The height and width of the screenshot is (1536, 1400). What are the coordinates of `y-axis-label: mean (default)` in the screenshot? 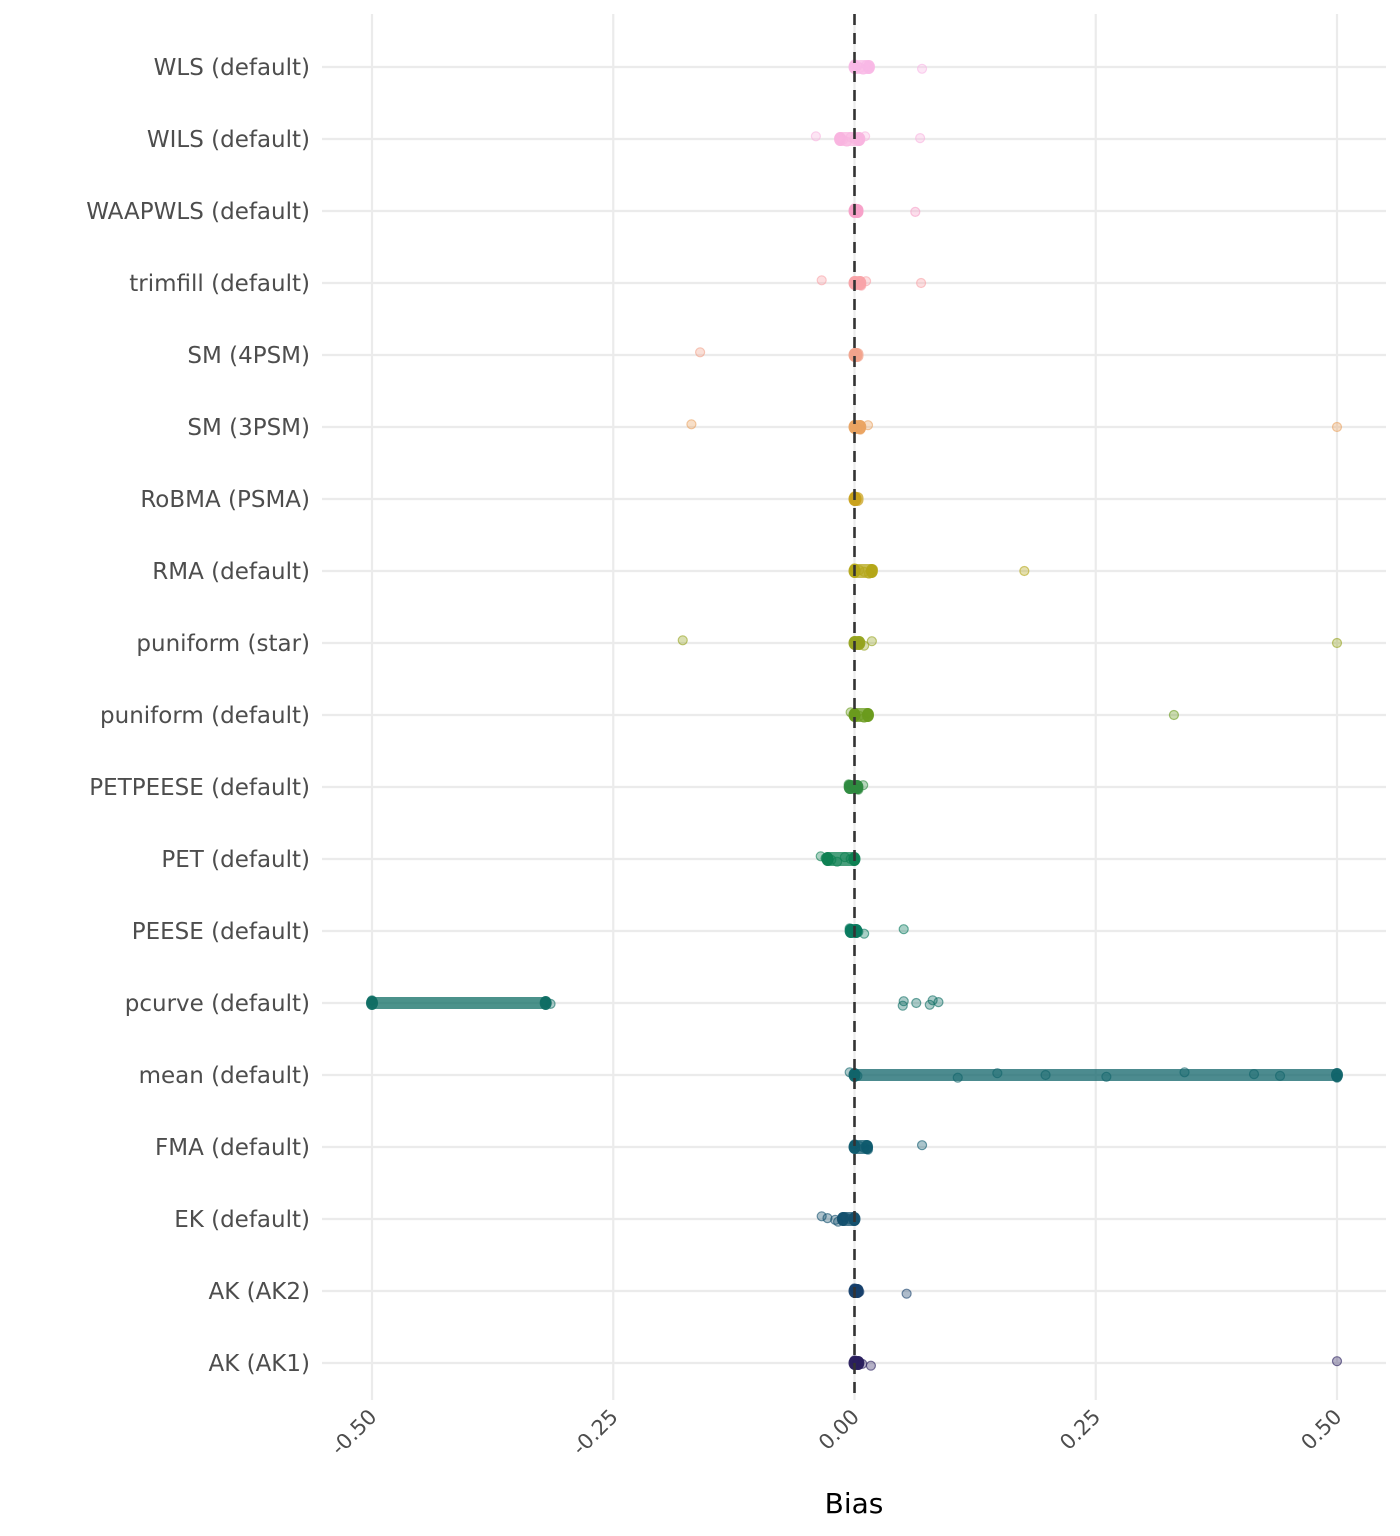 It's located at (224, 1076).